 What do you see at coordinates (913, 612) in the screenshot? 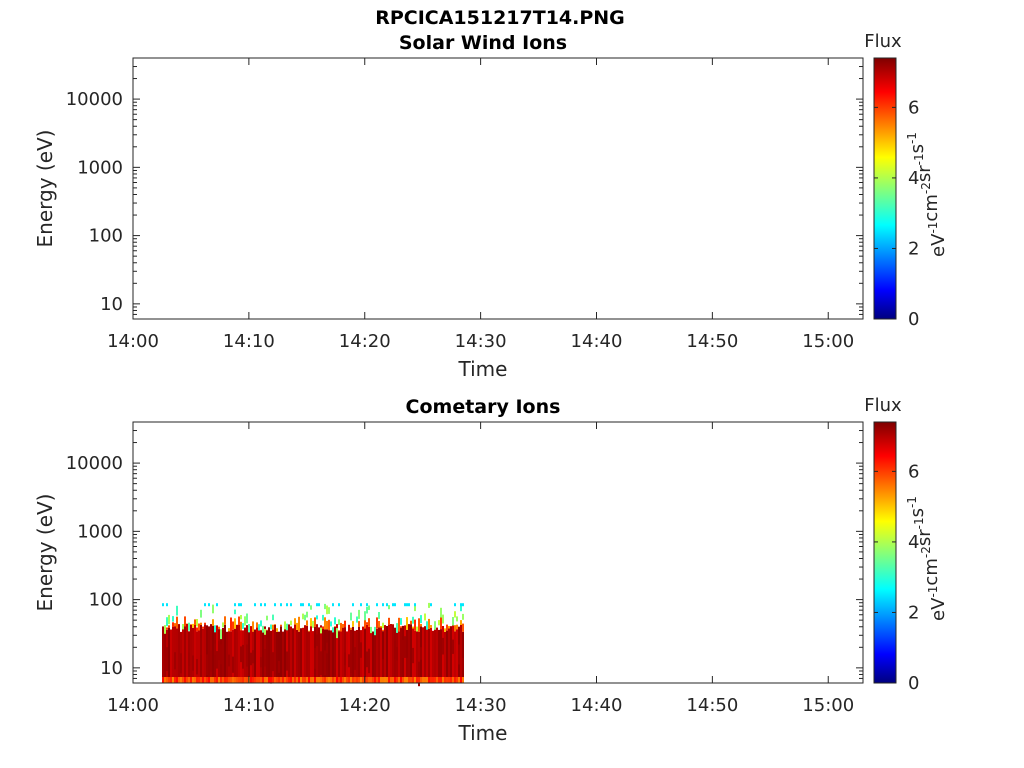
I see `colorbar-tick-label: 2` at bounding box center [913, 612].